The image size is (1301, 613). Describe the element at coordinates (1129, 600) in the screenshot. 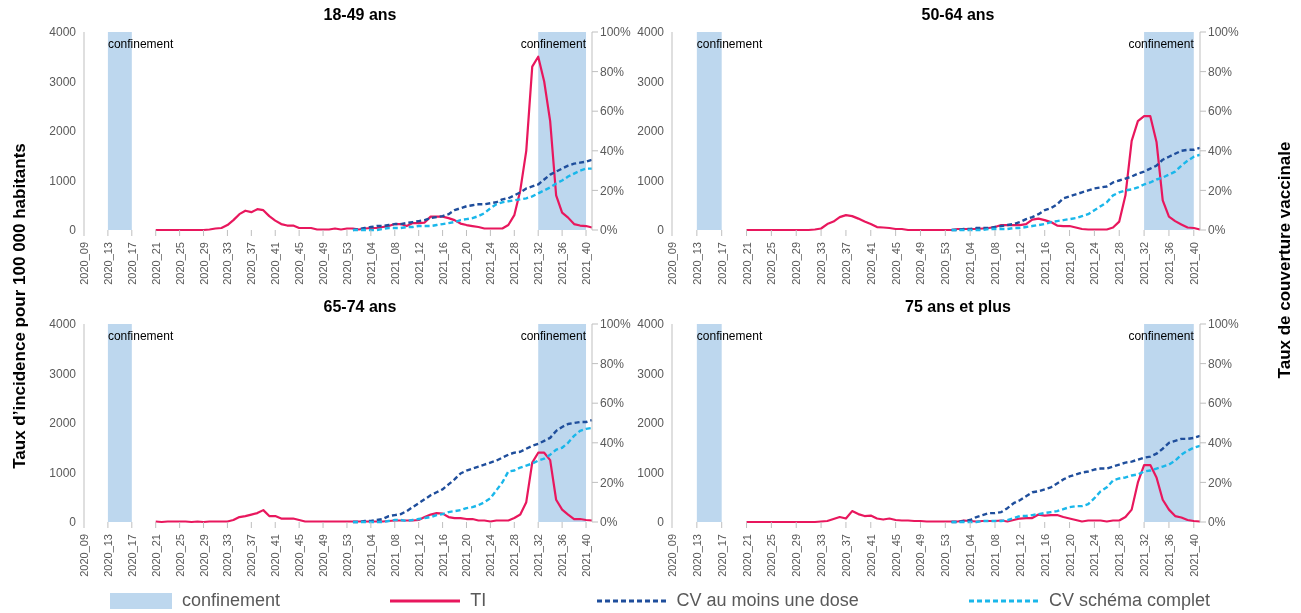

I see `legend-label: CV schéma complet` at that location.